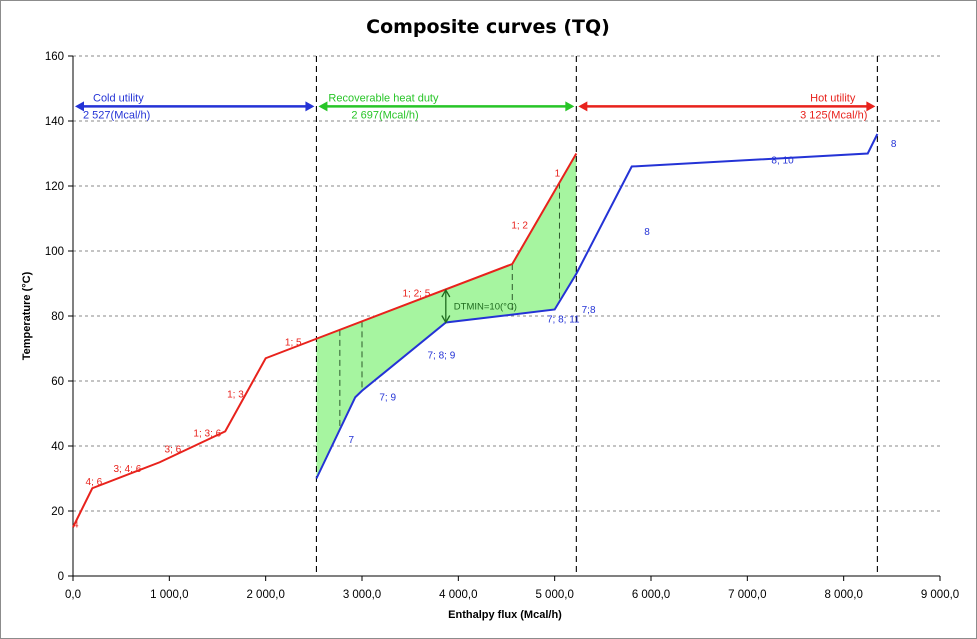 This screenshot has height=639, width=977. I want to click on x-tick-label: 6 000,0, so click(651, 595).